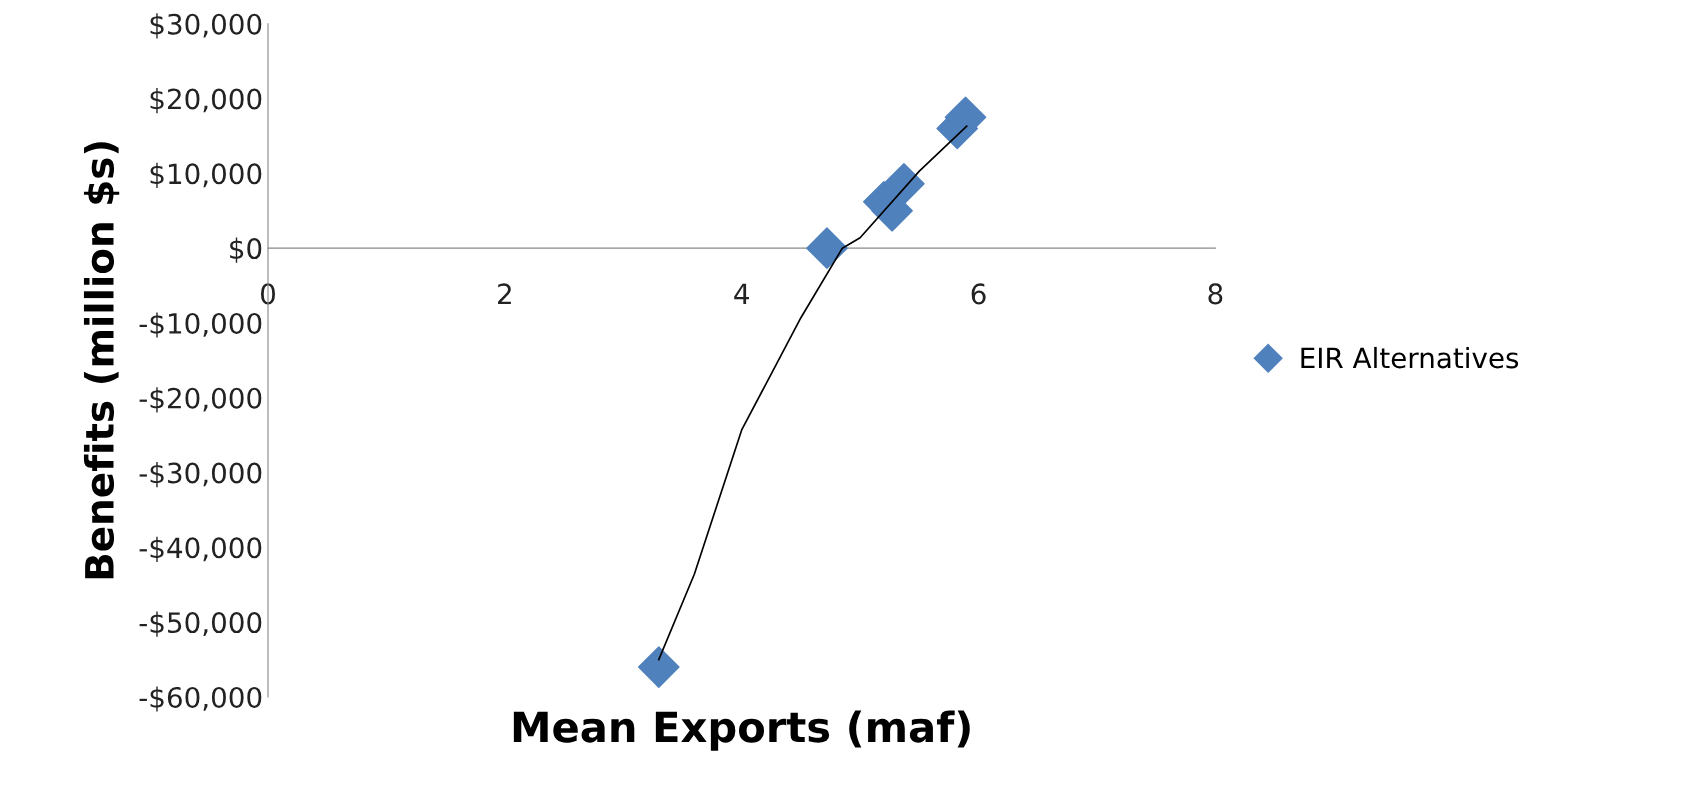 The height and width of the screenshot is (792, 1707). Describe the element at coordinates (741, 293) in the screenshot. I see `x-tick-label: 4` at that location.